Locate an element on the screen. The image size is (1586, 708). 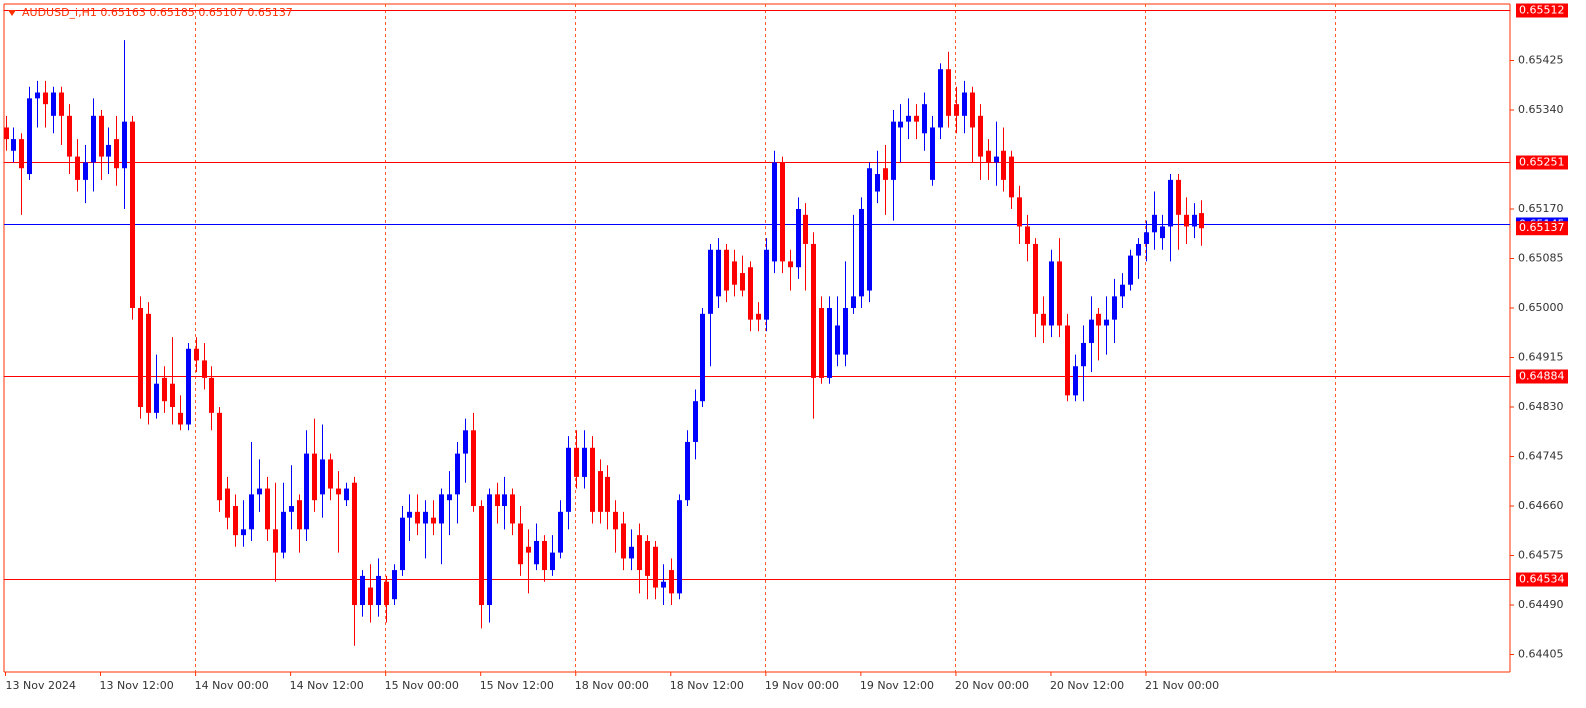
level-label: 0.64534 is located at coordinates (1542, 579).